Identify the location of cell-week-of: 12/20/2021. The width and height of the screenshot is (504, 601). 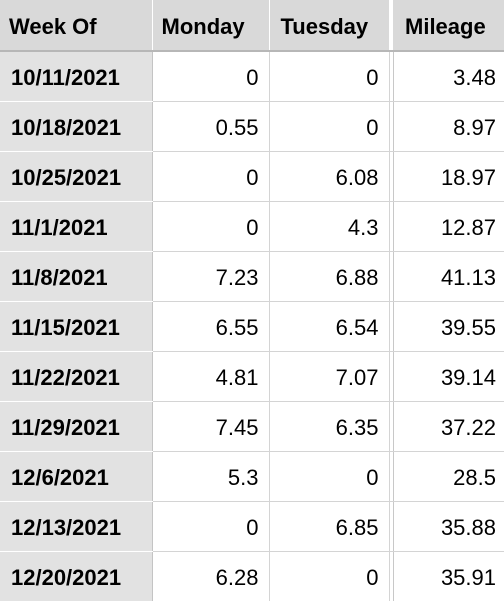
(76, 576).